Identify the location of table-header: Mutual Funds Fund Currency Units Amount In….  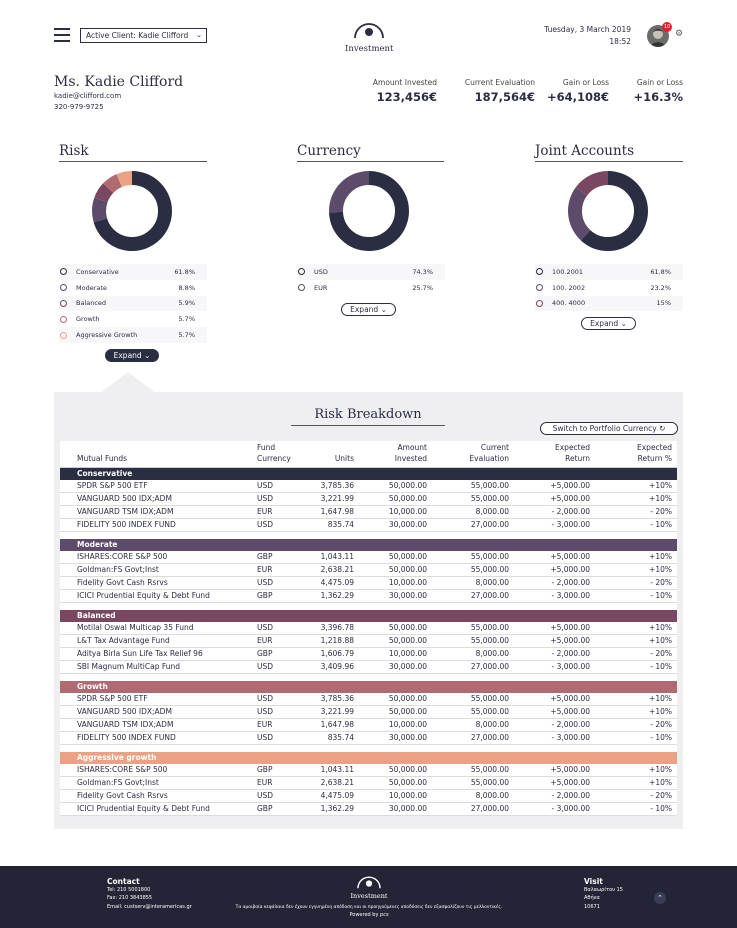
(368, 454).